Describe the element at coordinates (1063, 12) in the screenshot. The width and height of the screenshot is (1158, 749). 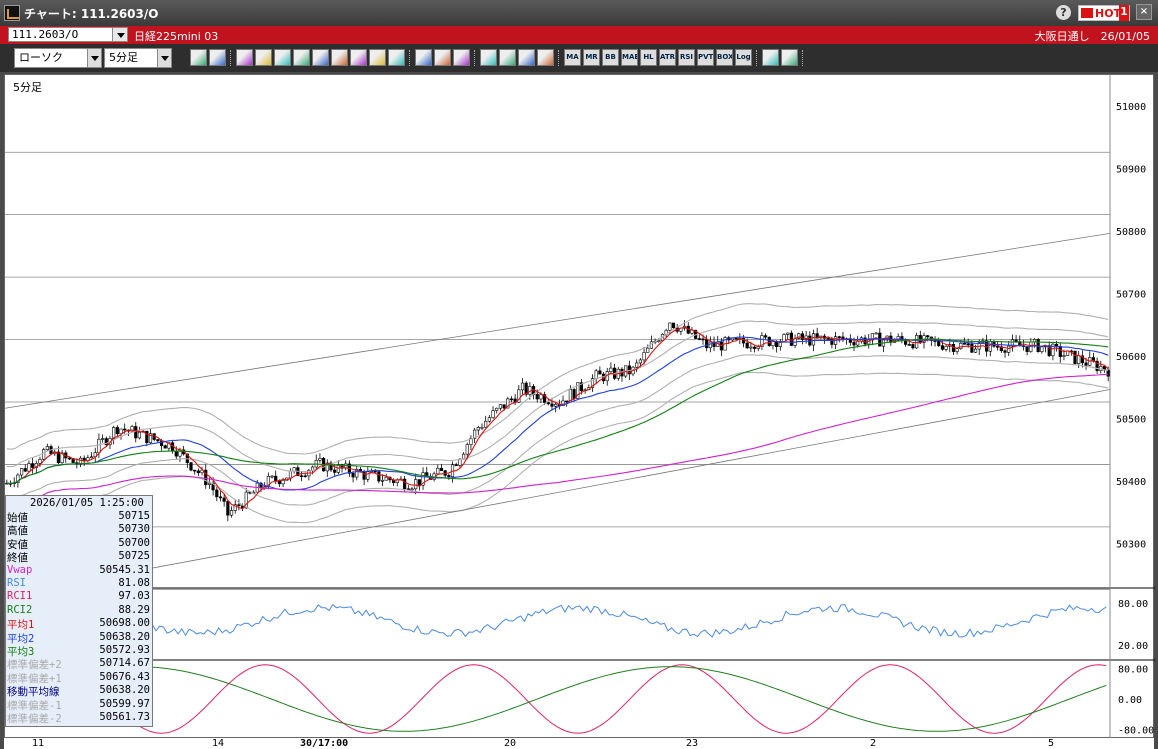
I see `help-icon: ?` at that location.